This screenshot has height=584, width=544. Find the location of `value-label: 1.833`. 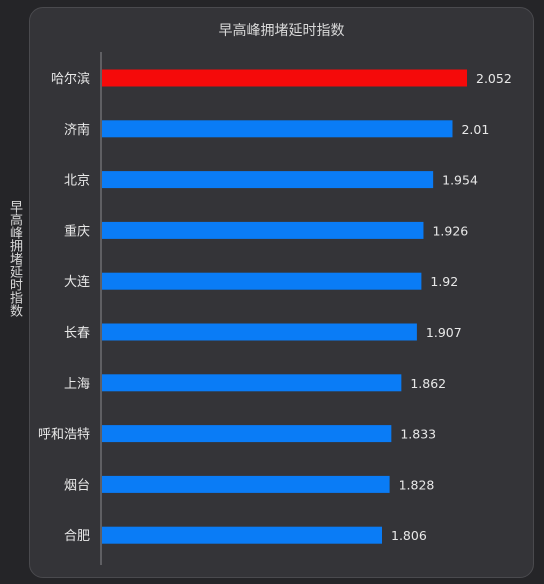

value-label: 1.833 is located at coordinates (418, 434).